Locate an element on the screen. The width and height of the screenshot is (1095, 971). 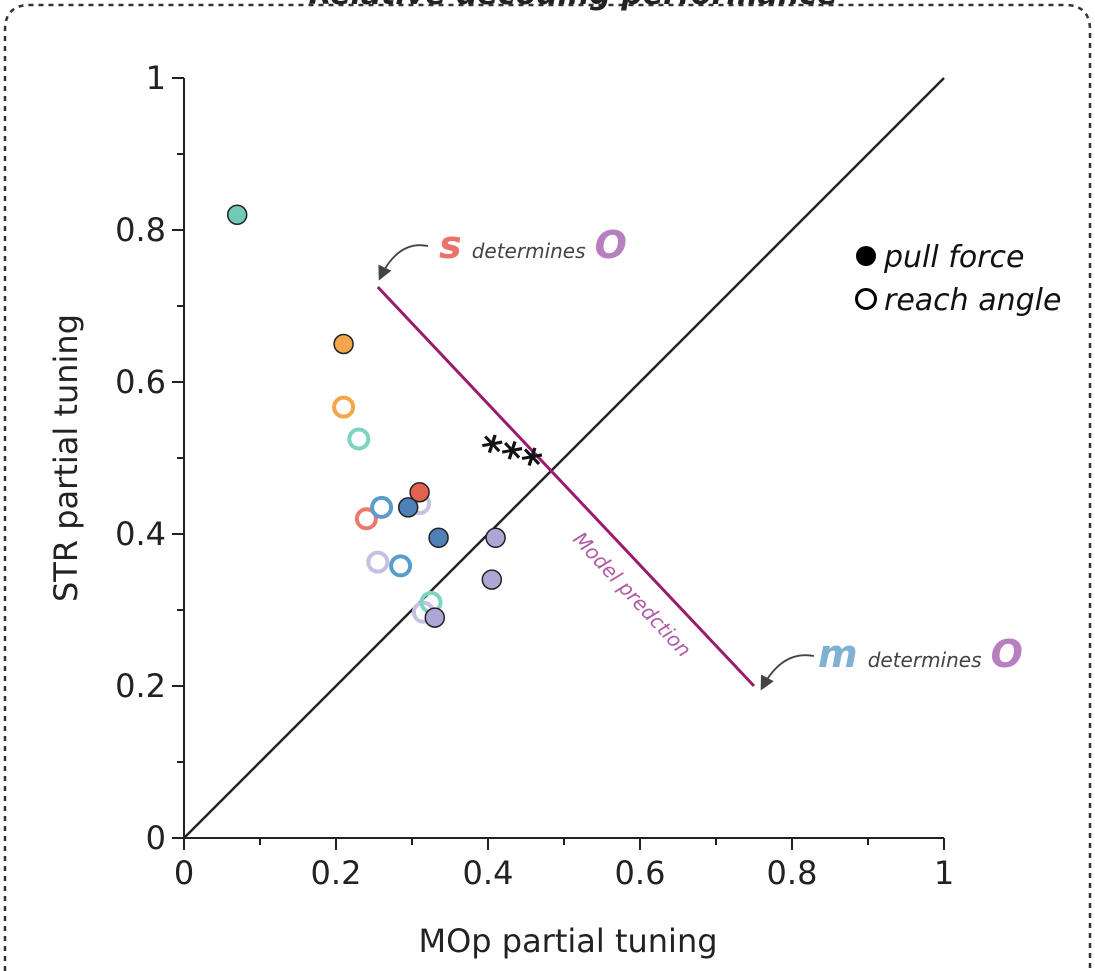
svg-text: m determines O is located at coordinates (920, 654).